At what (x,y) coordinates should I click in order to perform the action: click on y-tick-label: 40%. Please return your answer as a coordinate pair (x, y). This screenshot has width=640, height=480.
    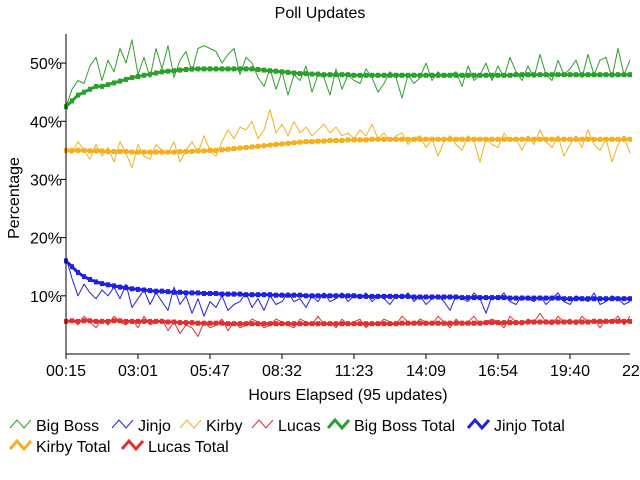
    Looking at the image, I should click on (46, 122).